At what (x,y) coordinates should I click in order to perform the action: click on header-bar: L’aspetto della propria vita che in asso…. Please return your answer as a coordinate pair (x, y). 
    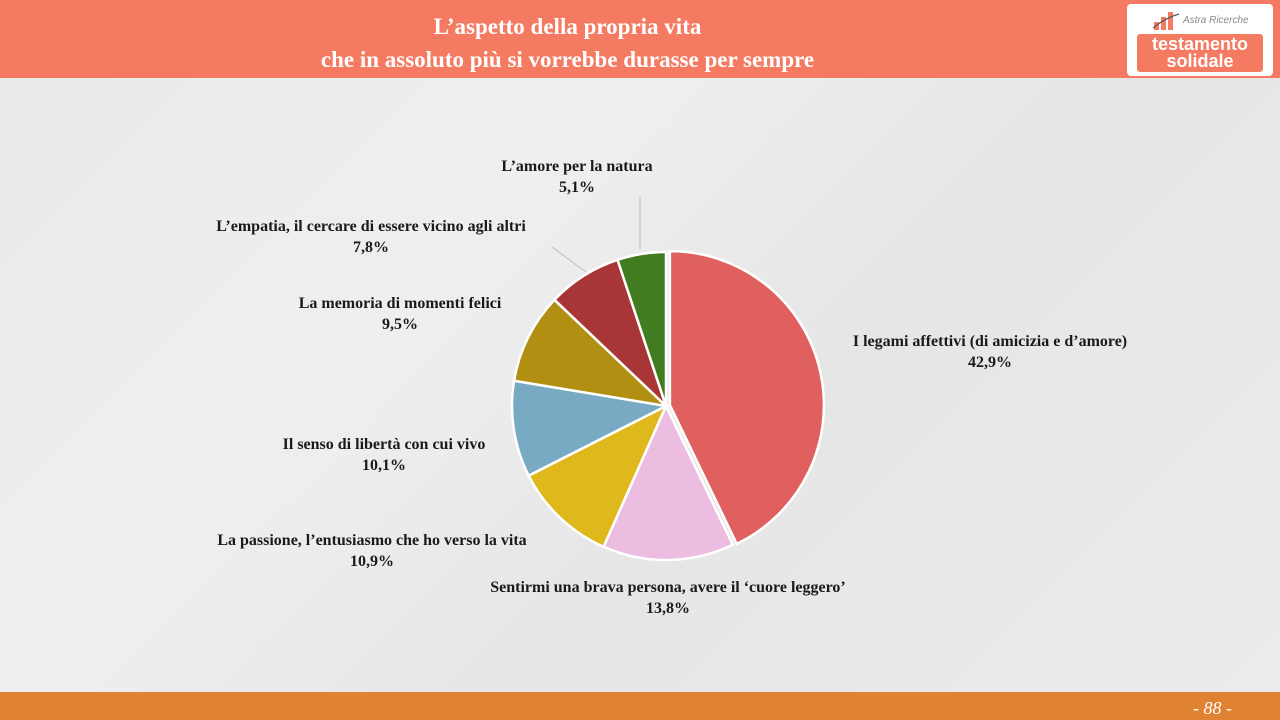
    Looking at the image, I should click on (640, 39).